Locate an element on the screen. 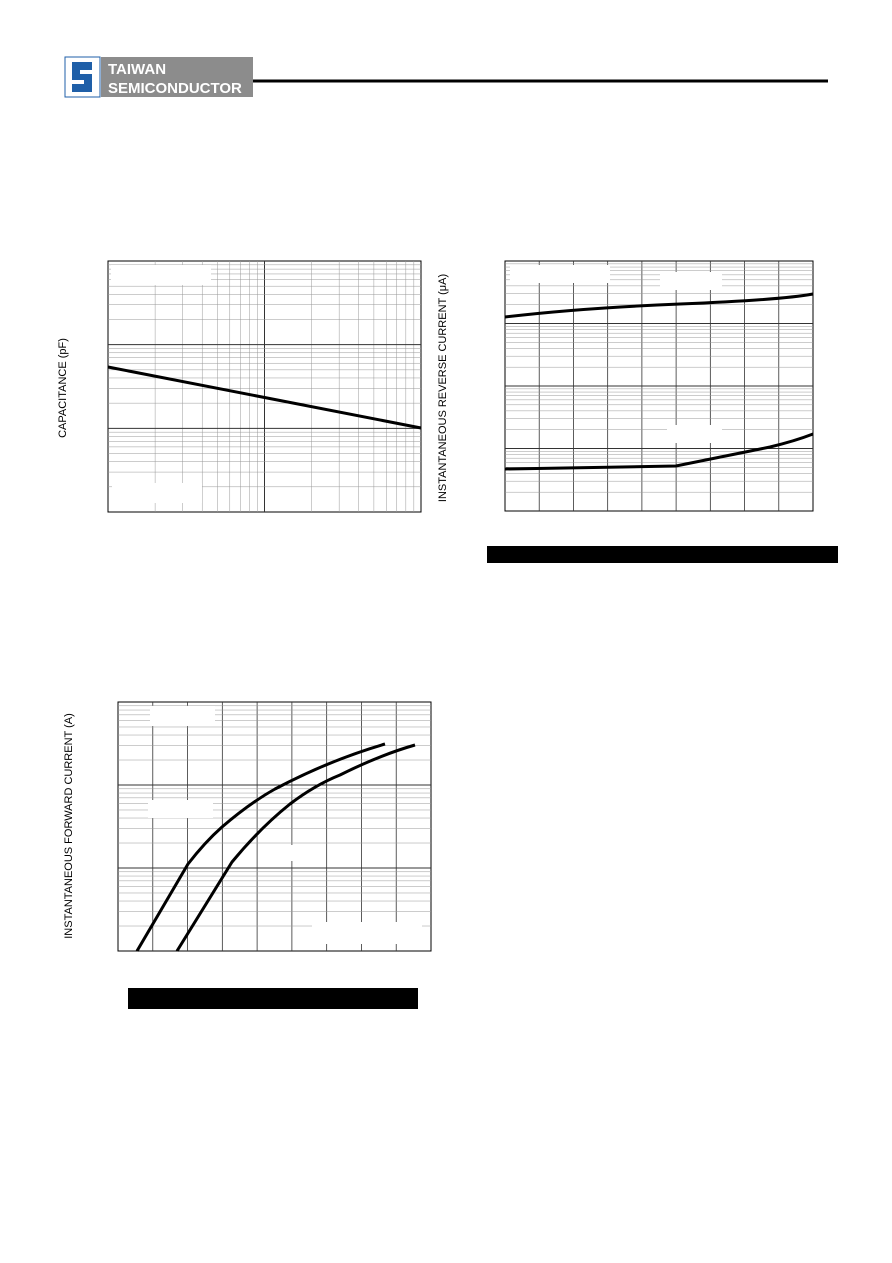 The image size is (892, 1263). logo-box is located at coordinates (177, 77).